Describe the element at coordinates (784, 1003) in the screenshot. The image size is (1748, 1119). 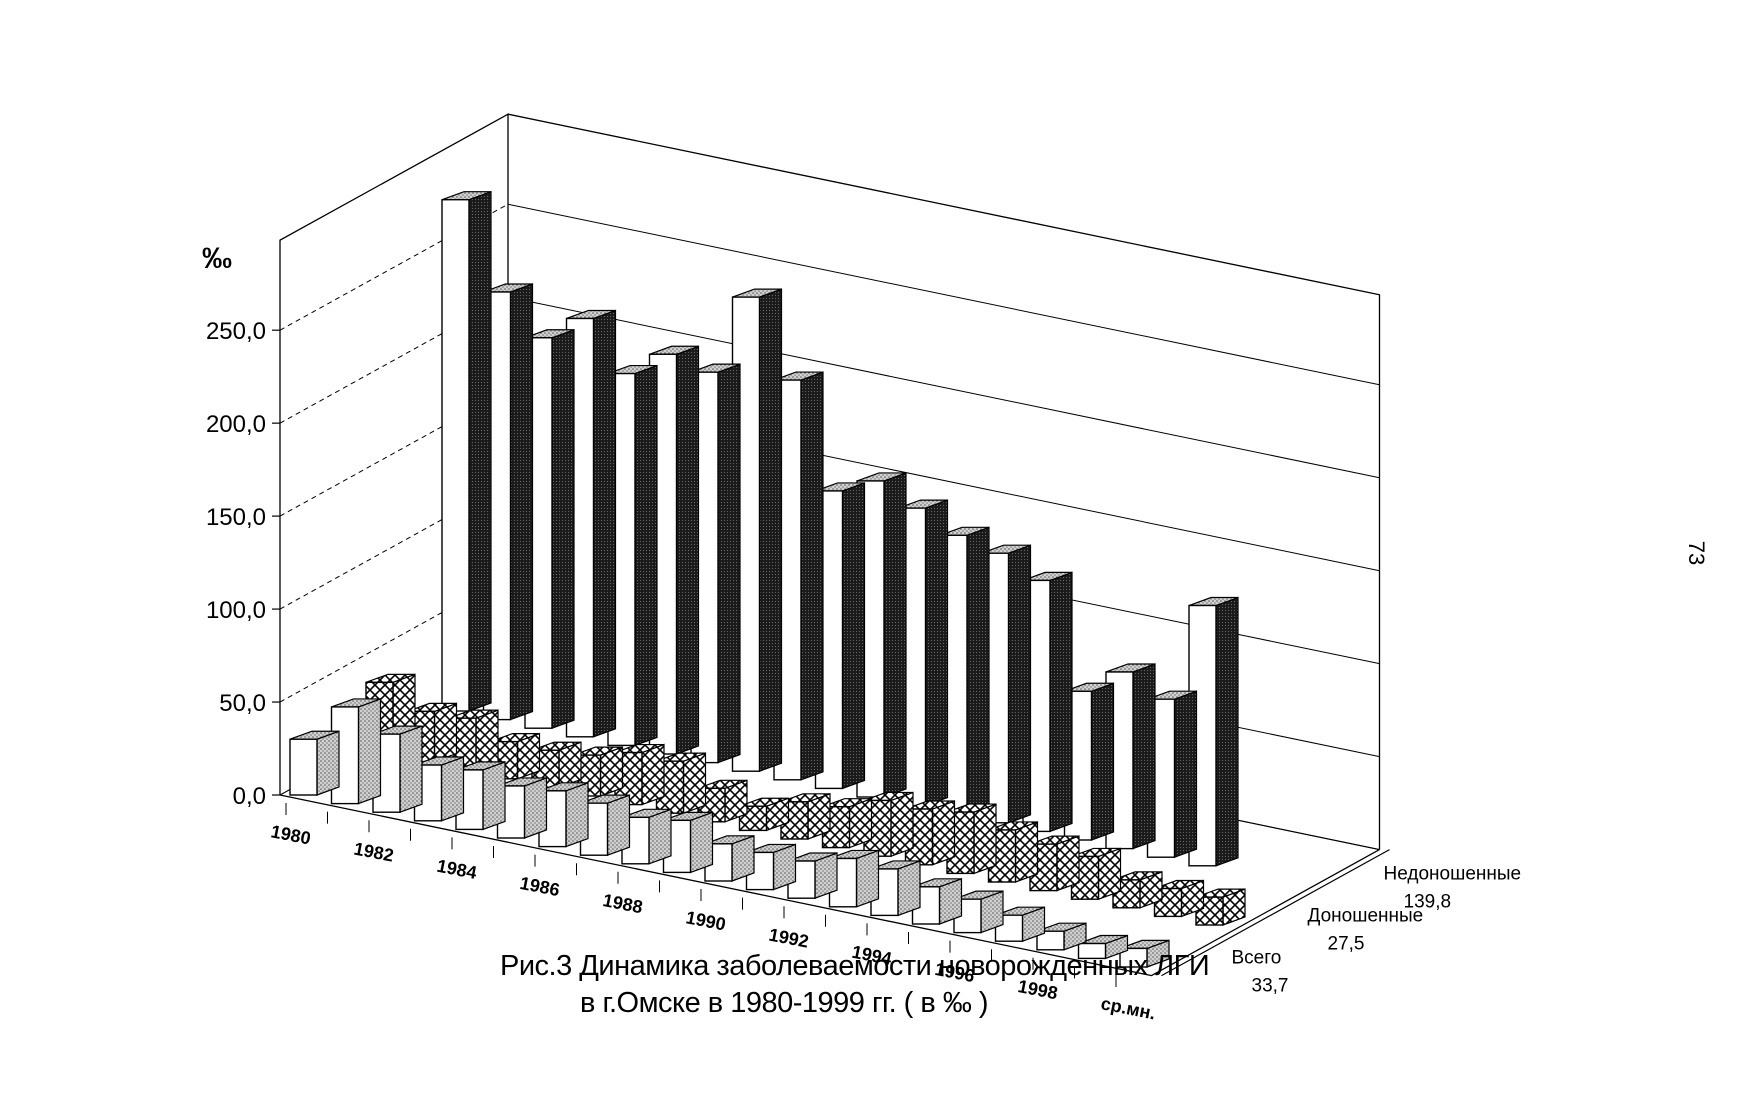
I see `caption-line-2: в г.Омске в 1980-1999 гг. ( в ‰ )` at that location.